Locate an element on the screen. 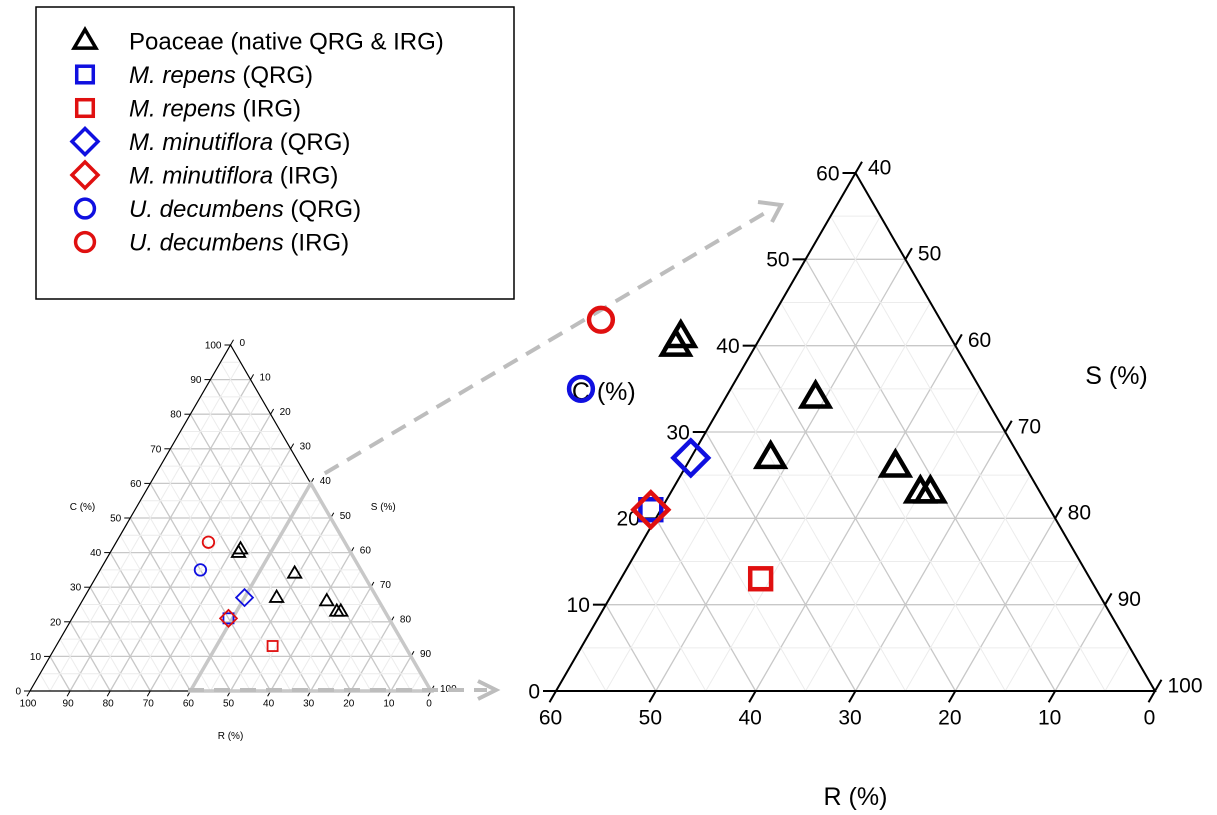 This screenshot has width=1217, height=815. legend-label-mminut_qrg: M. minutiflora (QRG) is located at coordinates (239, 142).